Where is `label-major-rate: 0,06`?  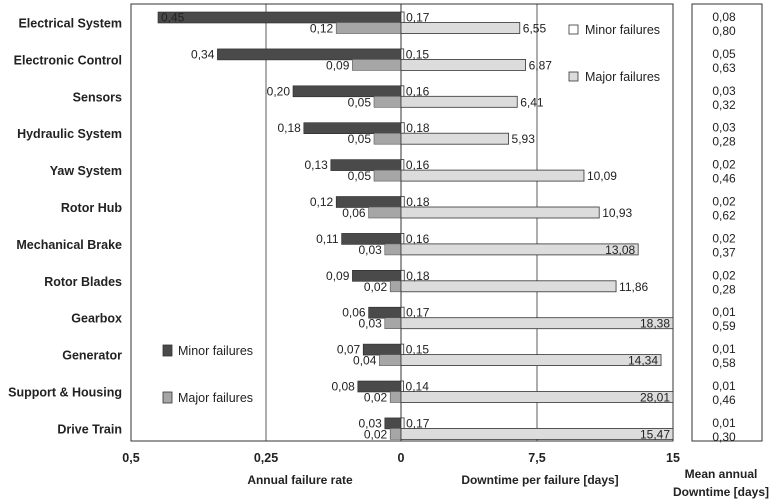
label-major-rate: 0,06 is located at coordinates (354, 213).